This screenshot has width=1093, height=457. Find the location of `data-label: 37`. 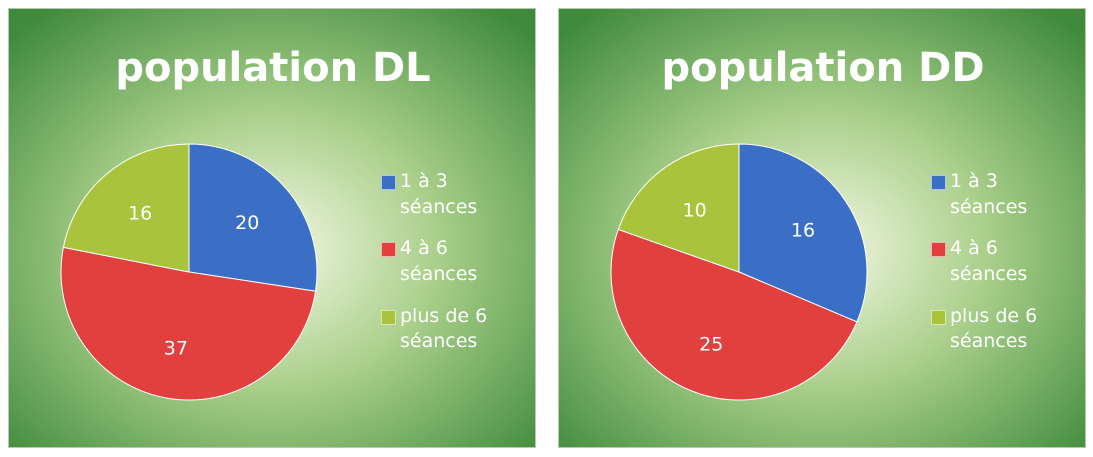

data-label: 37 is located at coordinates (176, 349).